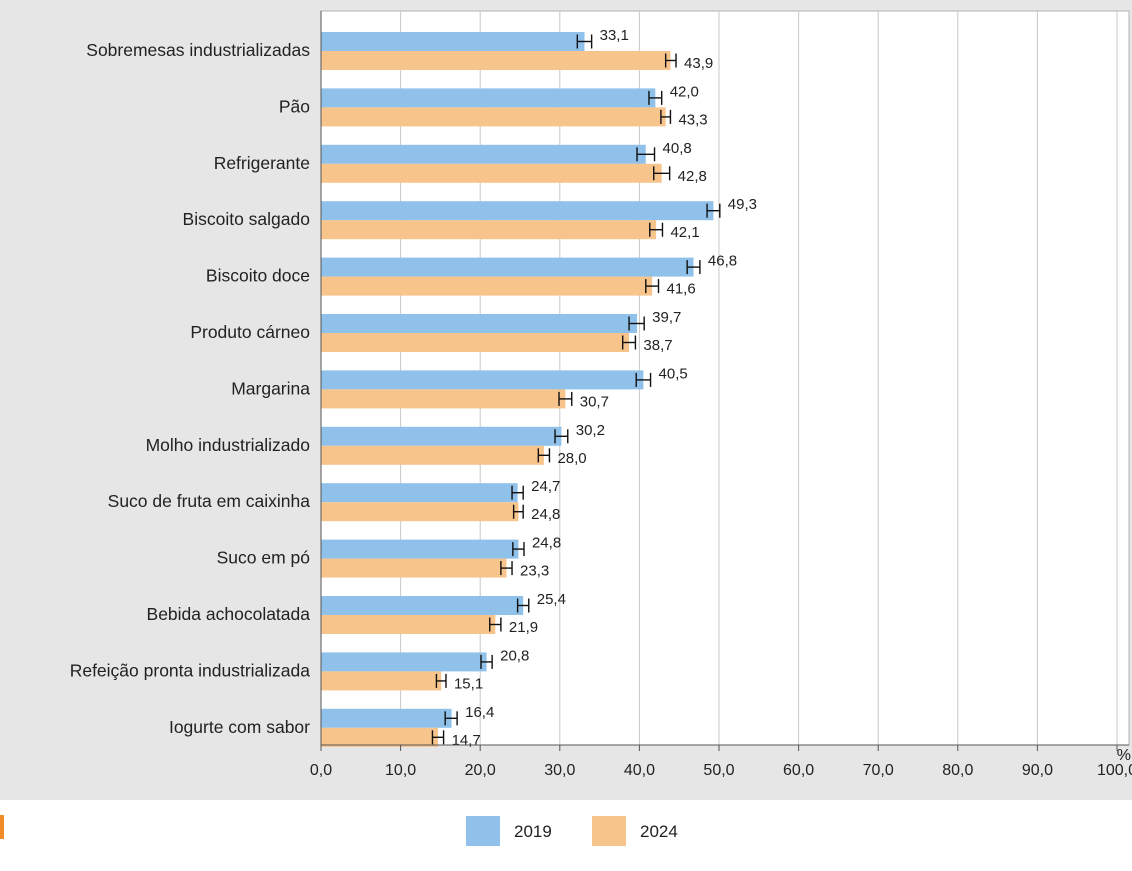 The height and width of the screenshot is (871, 1132). I want to click on value-label: 30,7, so click(594, 401).